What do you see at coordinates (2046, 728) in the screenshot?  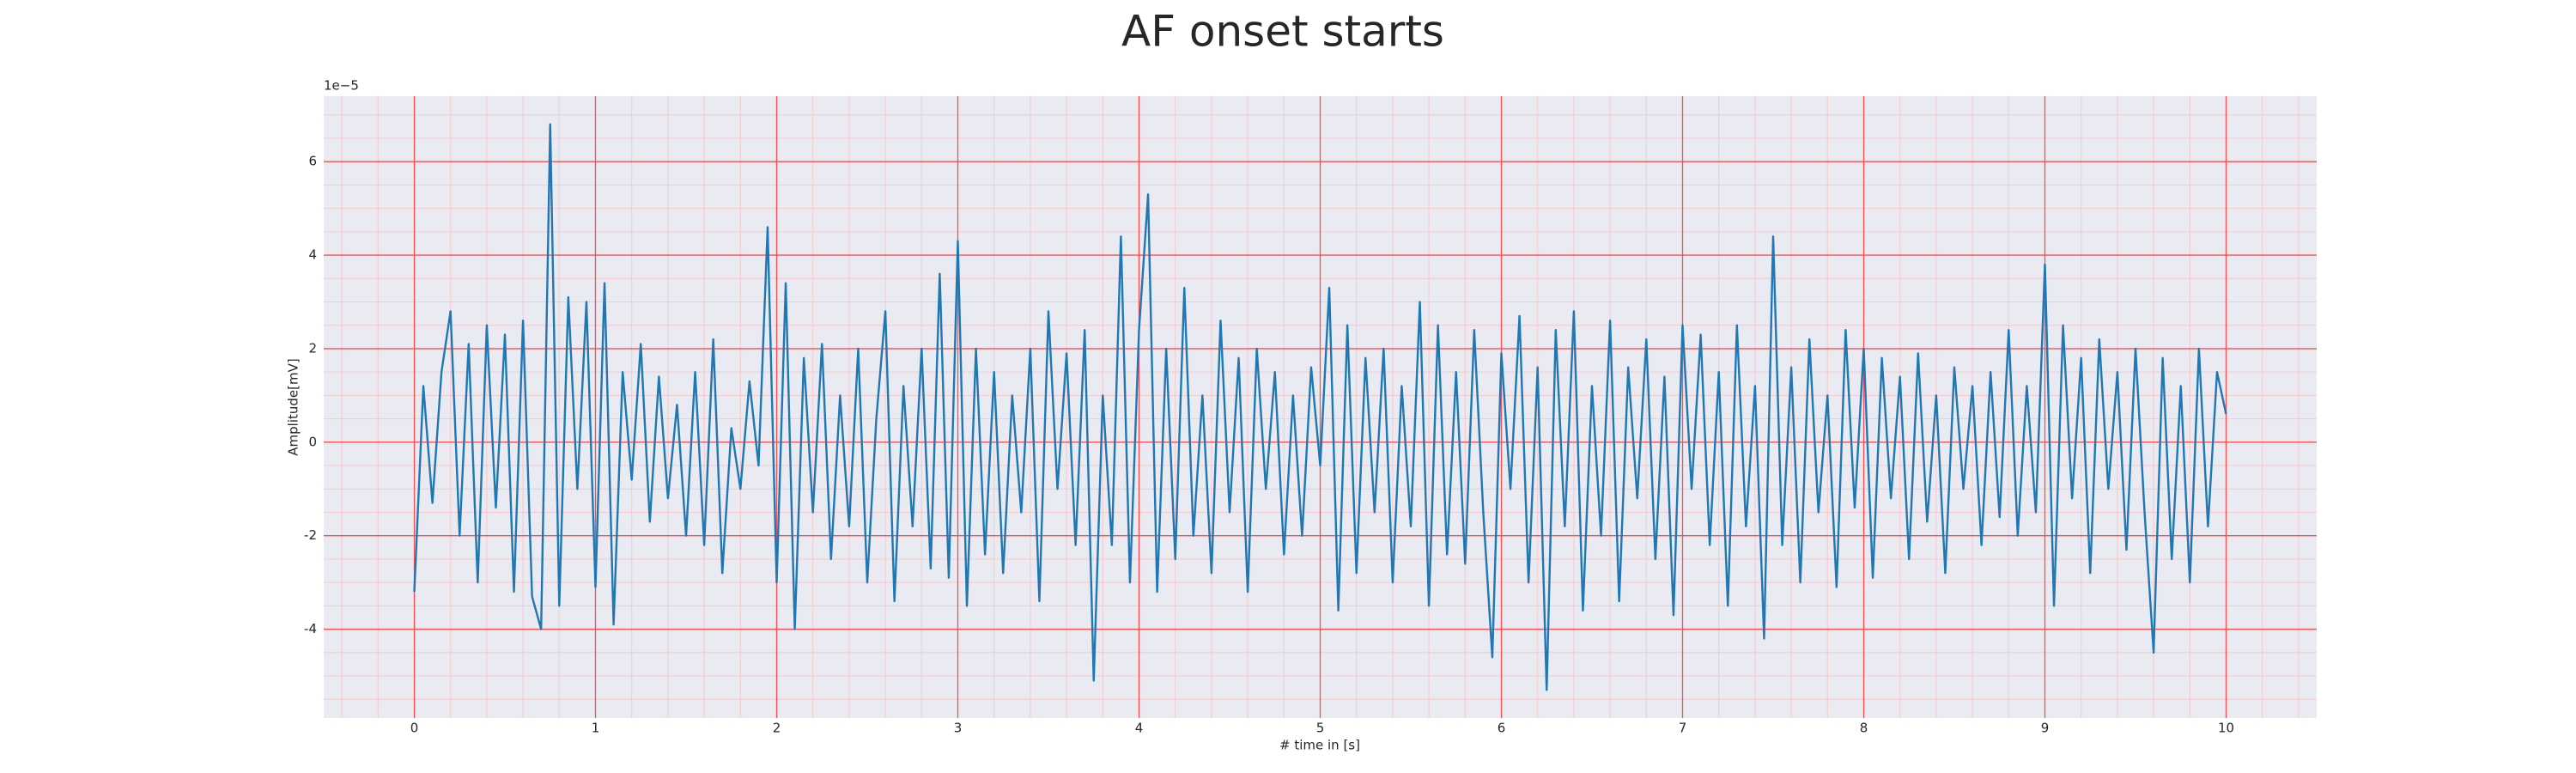 I see `x-tick-label: 9` at bounding box center [2046, 728].